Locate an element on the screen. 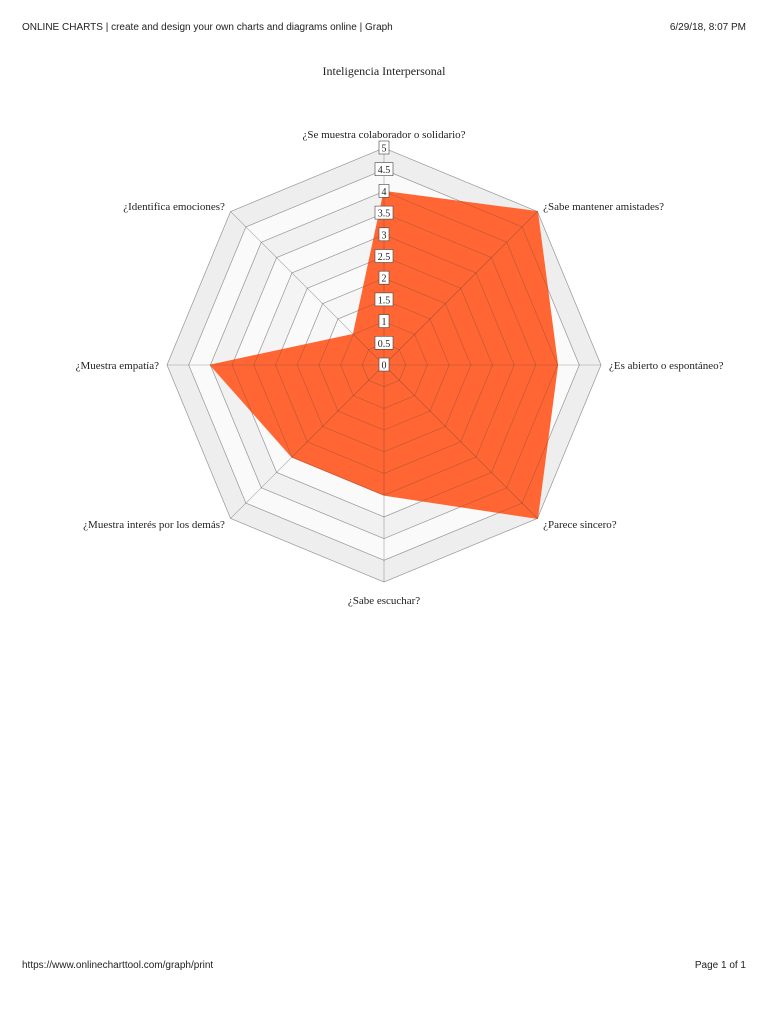 The height and width of the screenshot is (1024, 768). tick-label: 3 is located at coordinates (384, 235).